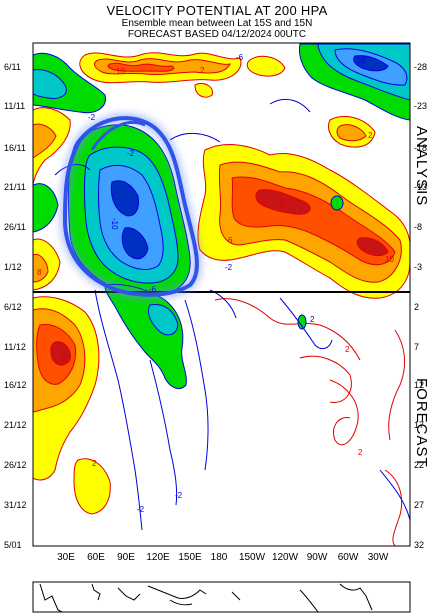  I want to click on analysis-label: ANALYSIS, so click(421, 166).